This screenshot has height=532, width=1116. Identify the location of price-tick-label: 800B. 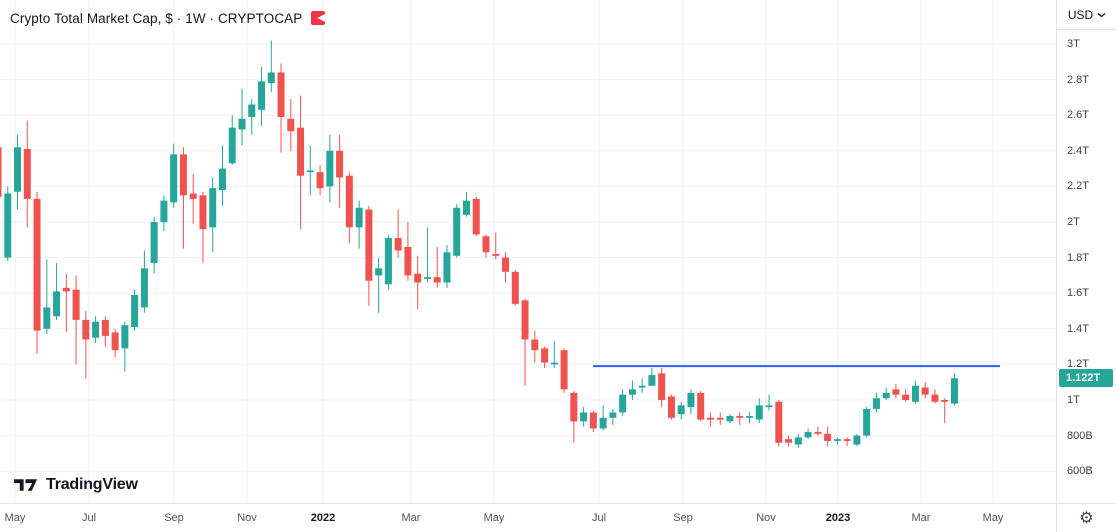
(1080, 435).